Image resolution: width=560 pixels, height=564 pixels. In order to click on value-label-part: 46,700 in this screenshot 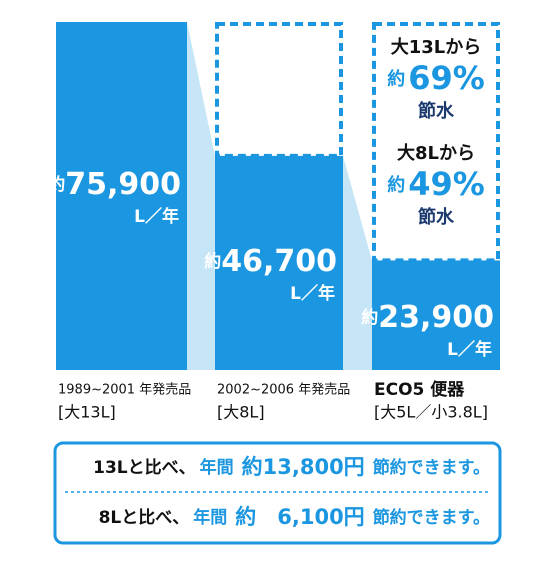, I will do `click(279, 261)`.